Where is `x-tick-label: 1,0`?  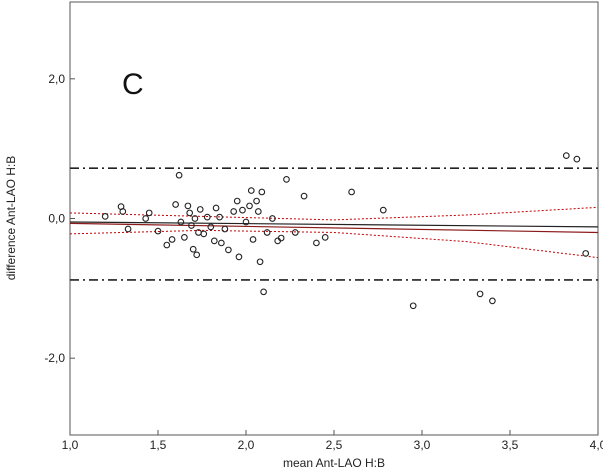
x-tick-label: 1,0 is located at coordinates (70, 445).